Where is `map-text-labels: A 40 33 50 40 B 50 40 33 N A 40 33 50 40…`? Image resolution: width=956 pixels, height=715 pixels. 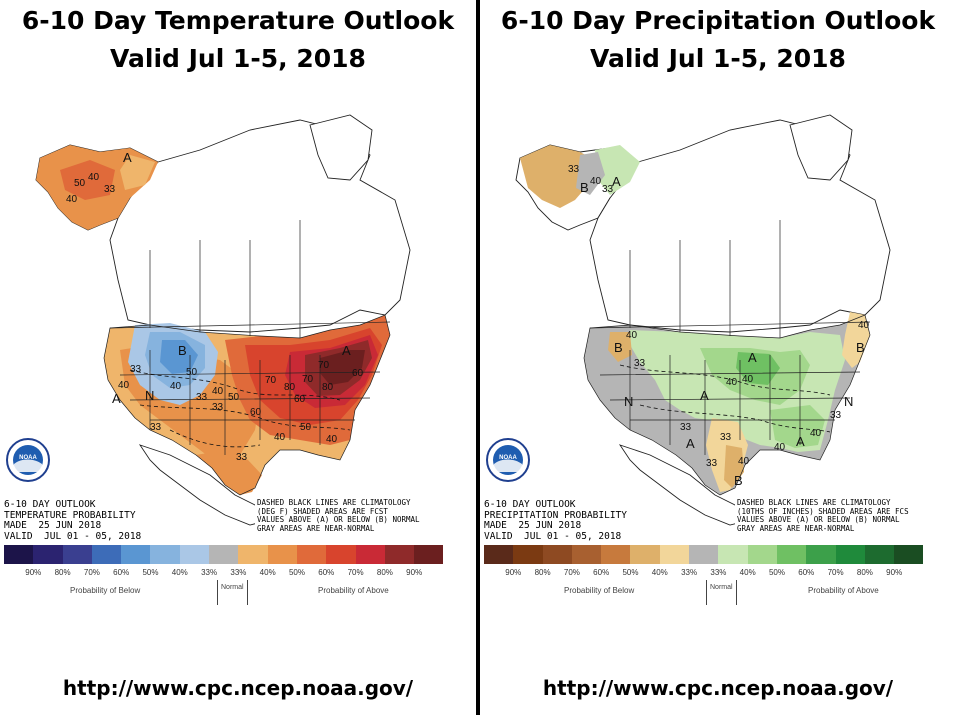 map-text-labels: A 40 33 50 40 B 50 40 33 N A 40 33 50 40… is located at coordinates (215, 306).